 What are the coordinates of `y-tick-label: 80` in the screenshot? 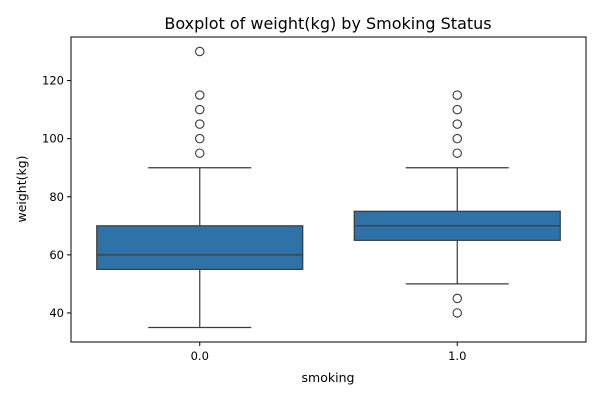 It's located at (56, 197).